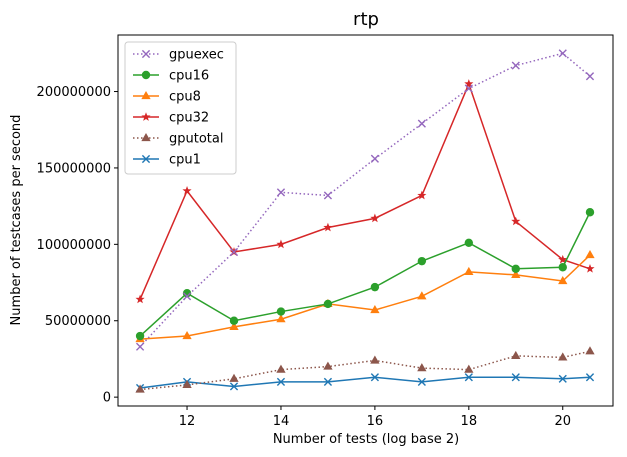  I want to click on series-line-cpu8, so click(365, 297).